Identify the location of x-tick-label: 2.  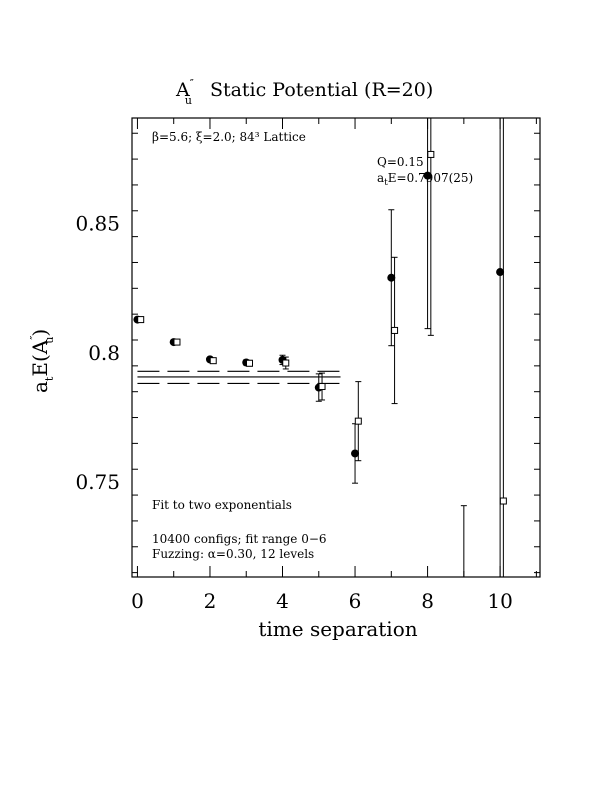
(210, 601).